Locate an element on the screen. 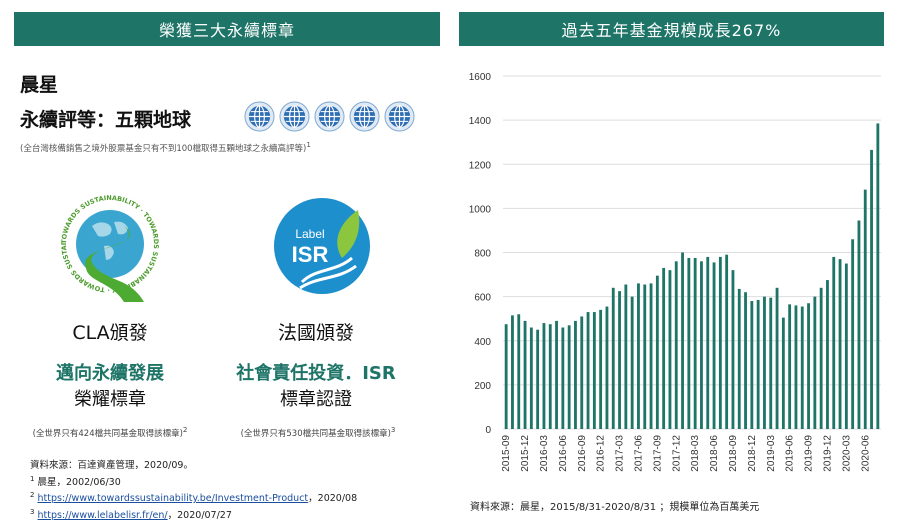 This screenshot has height=527, width=900. rating-globes is located at coordinates (329, 116).